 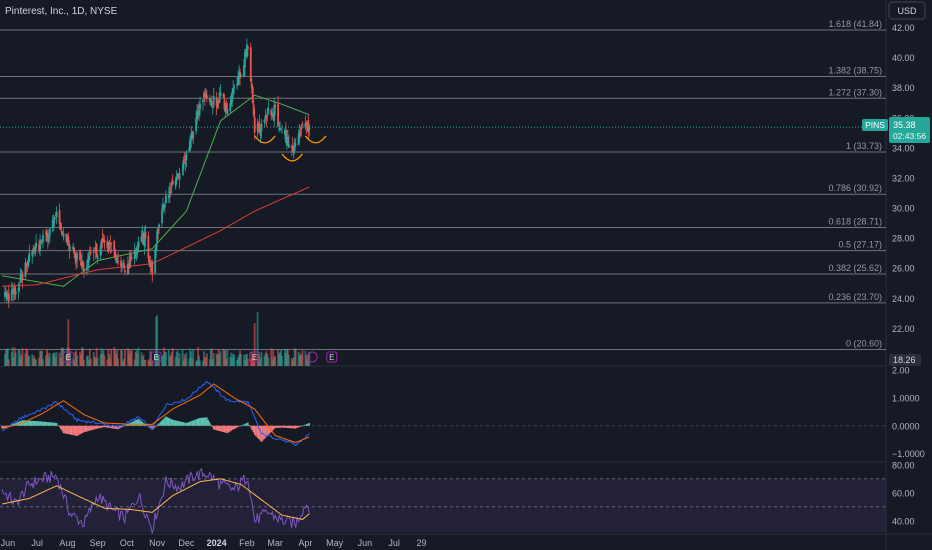 What do you see at coordinates (61, 11) in the screenshot?
I see `symbol-title: Pinterest, Inc., 1D, NYSE` at bounding box center [61, 11].